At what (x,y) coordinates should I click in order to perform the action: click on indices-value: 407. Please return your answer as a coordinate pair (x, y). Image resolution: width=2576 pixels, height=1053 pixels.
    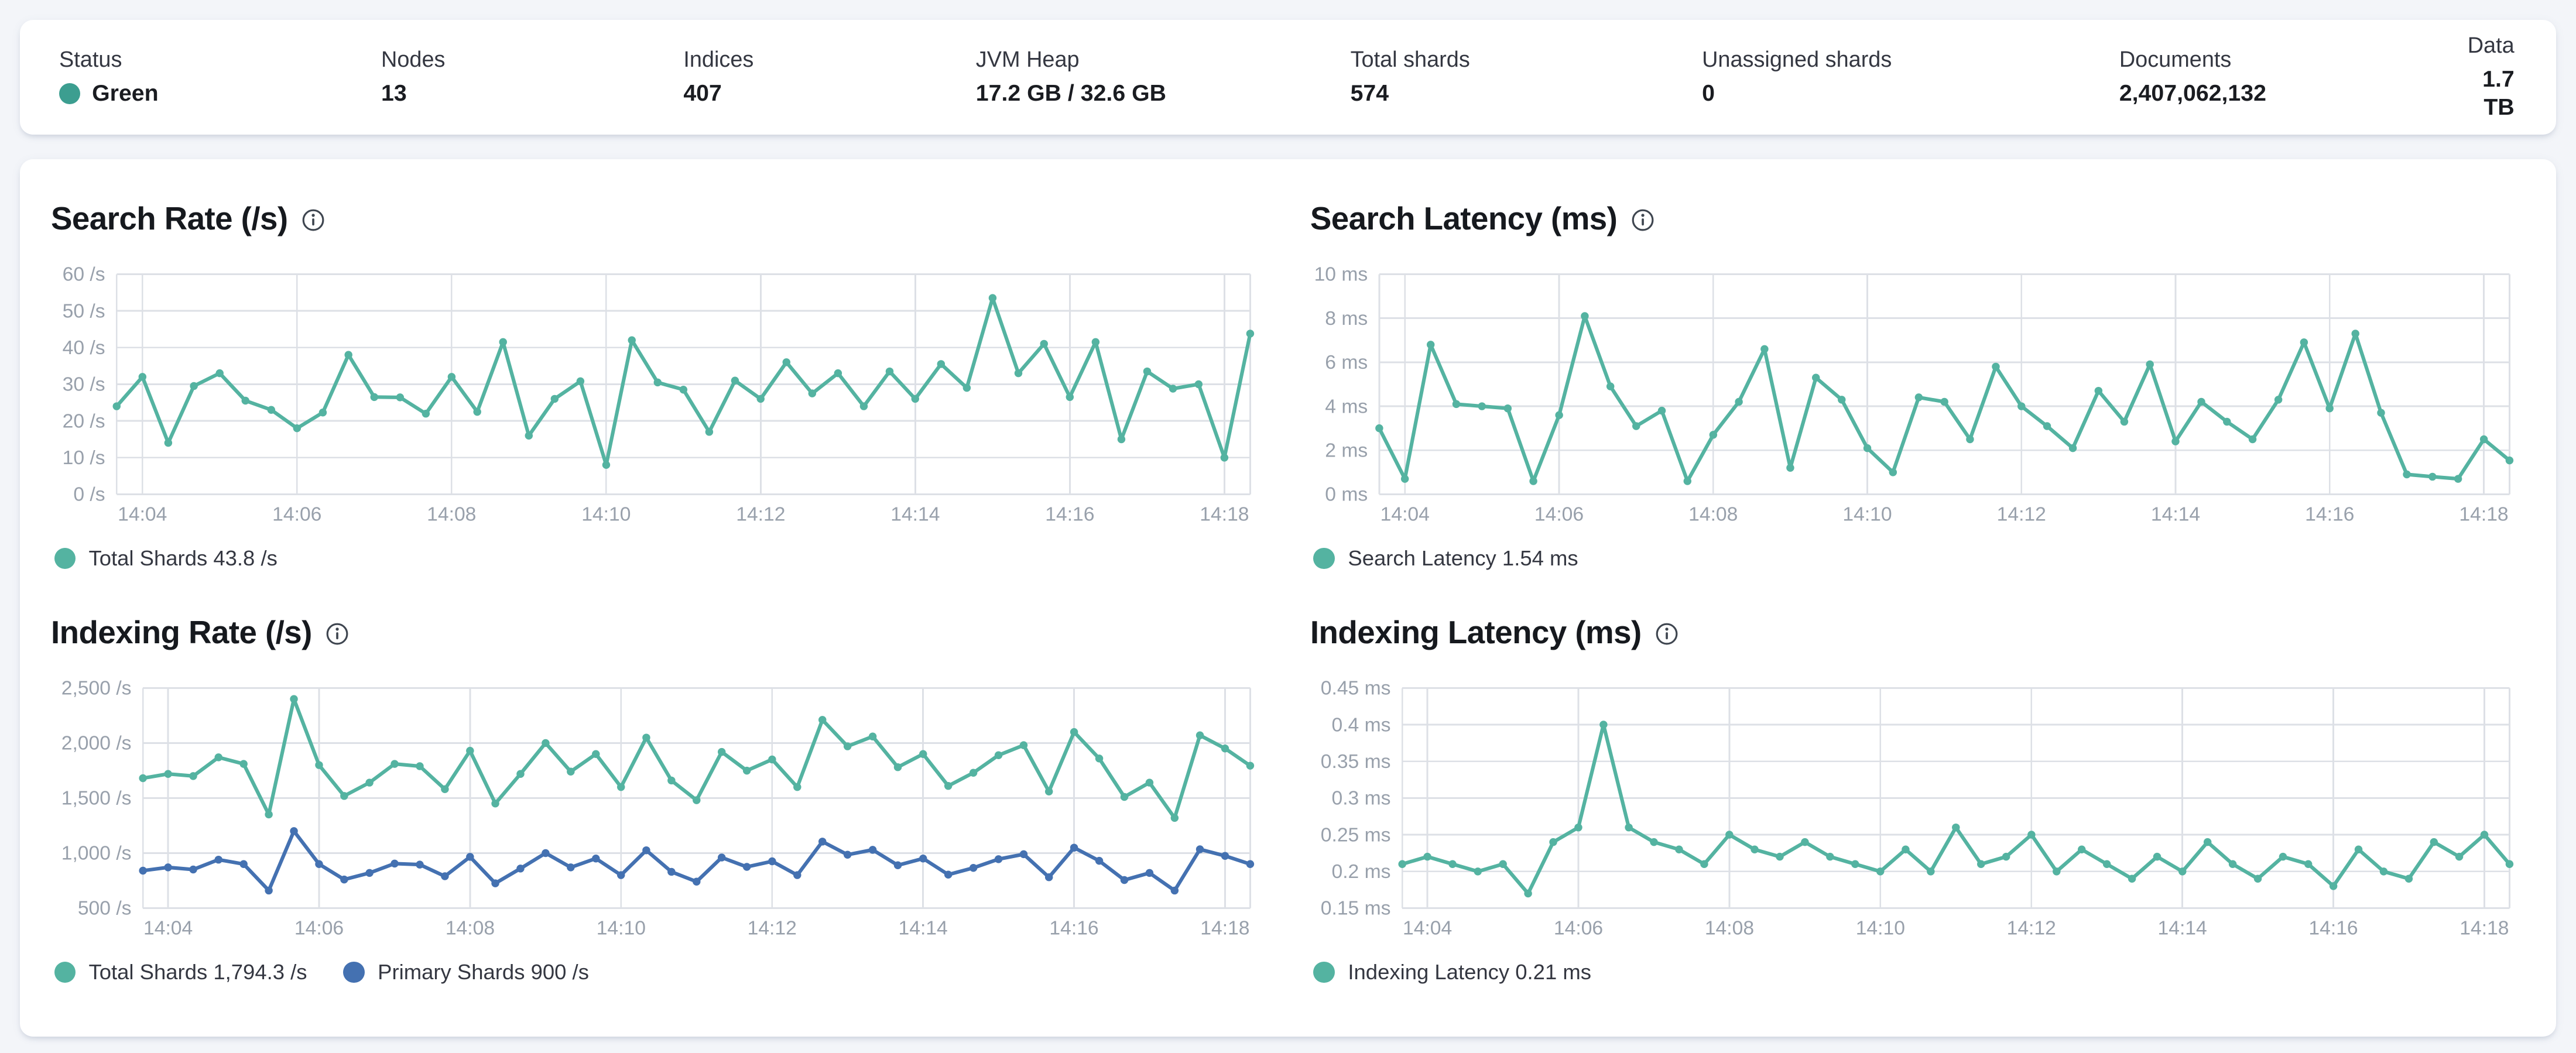
    Looking at the image, I should click on (702, 93).